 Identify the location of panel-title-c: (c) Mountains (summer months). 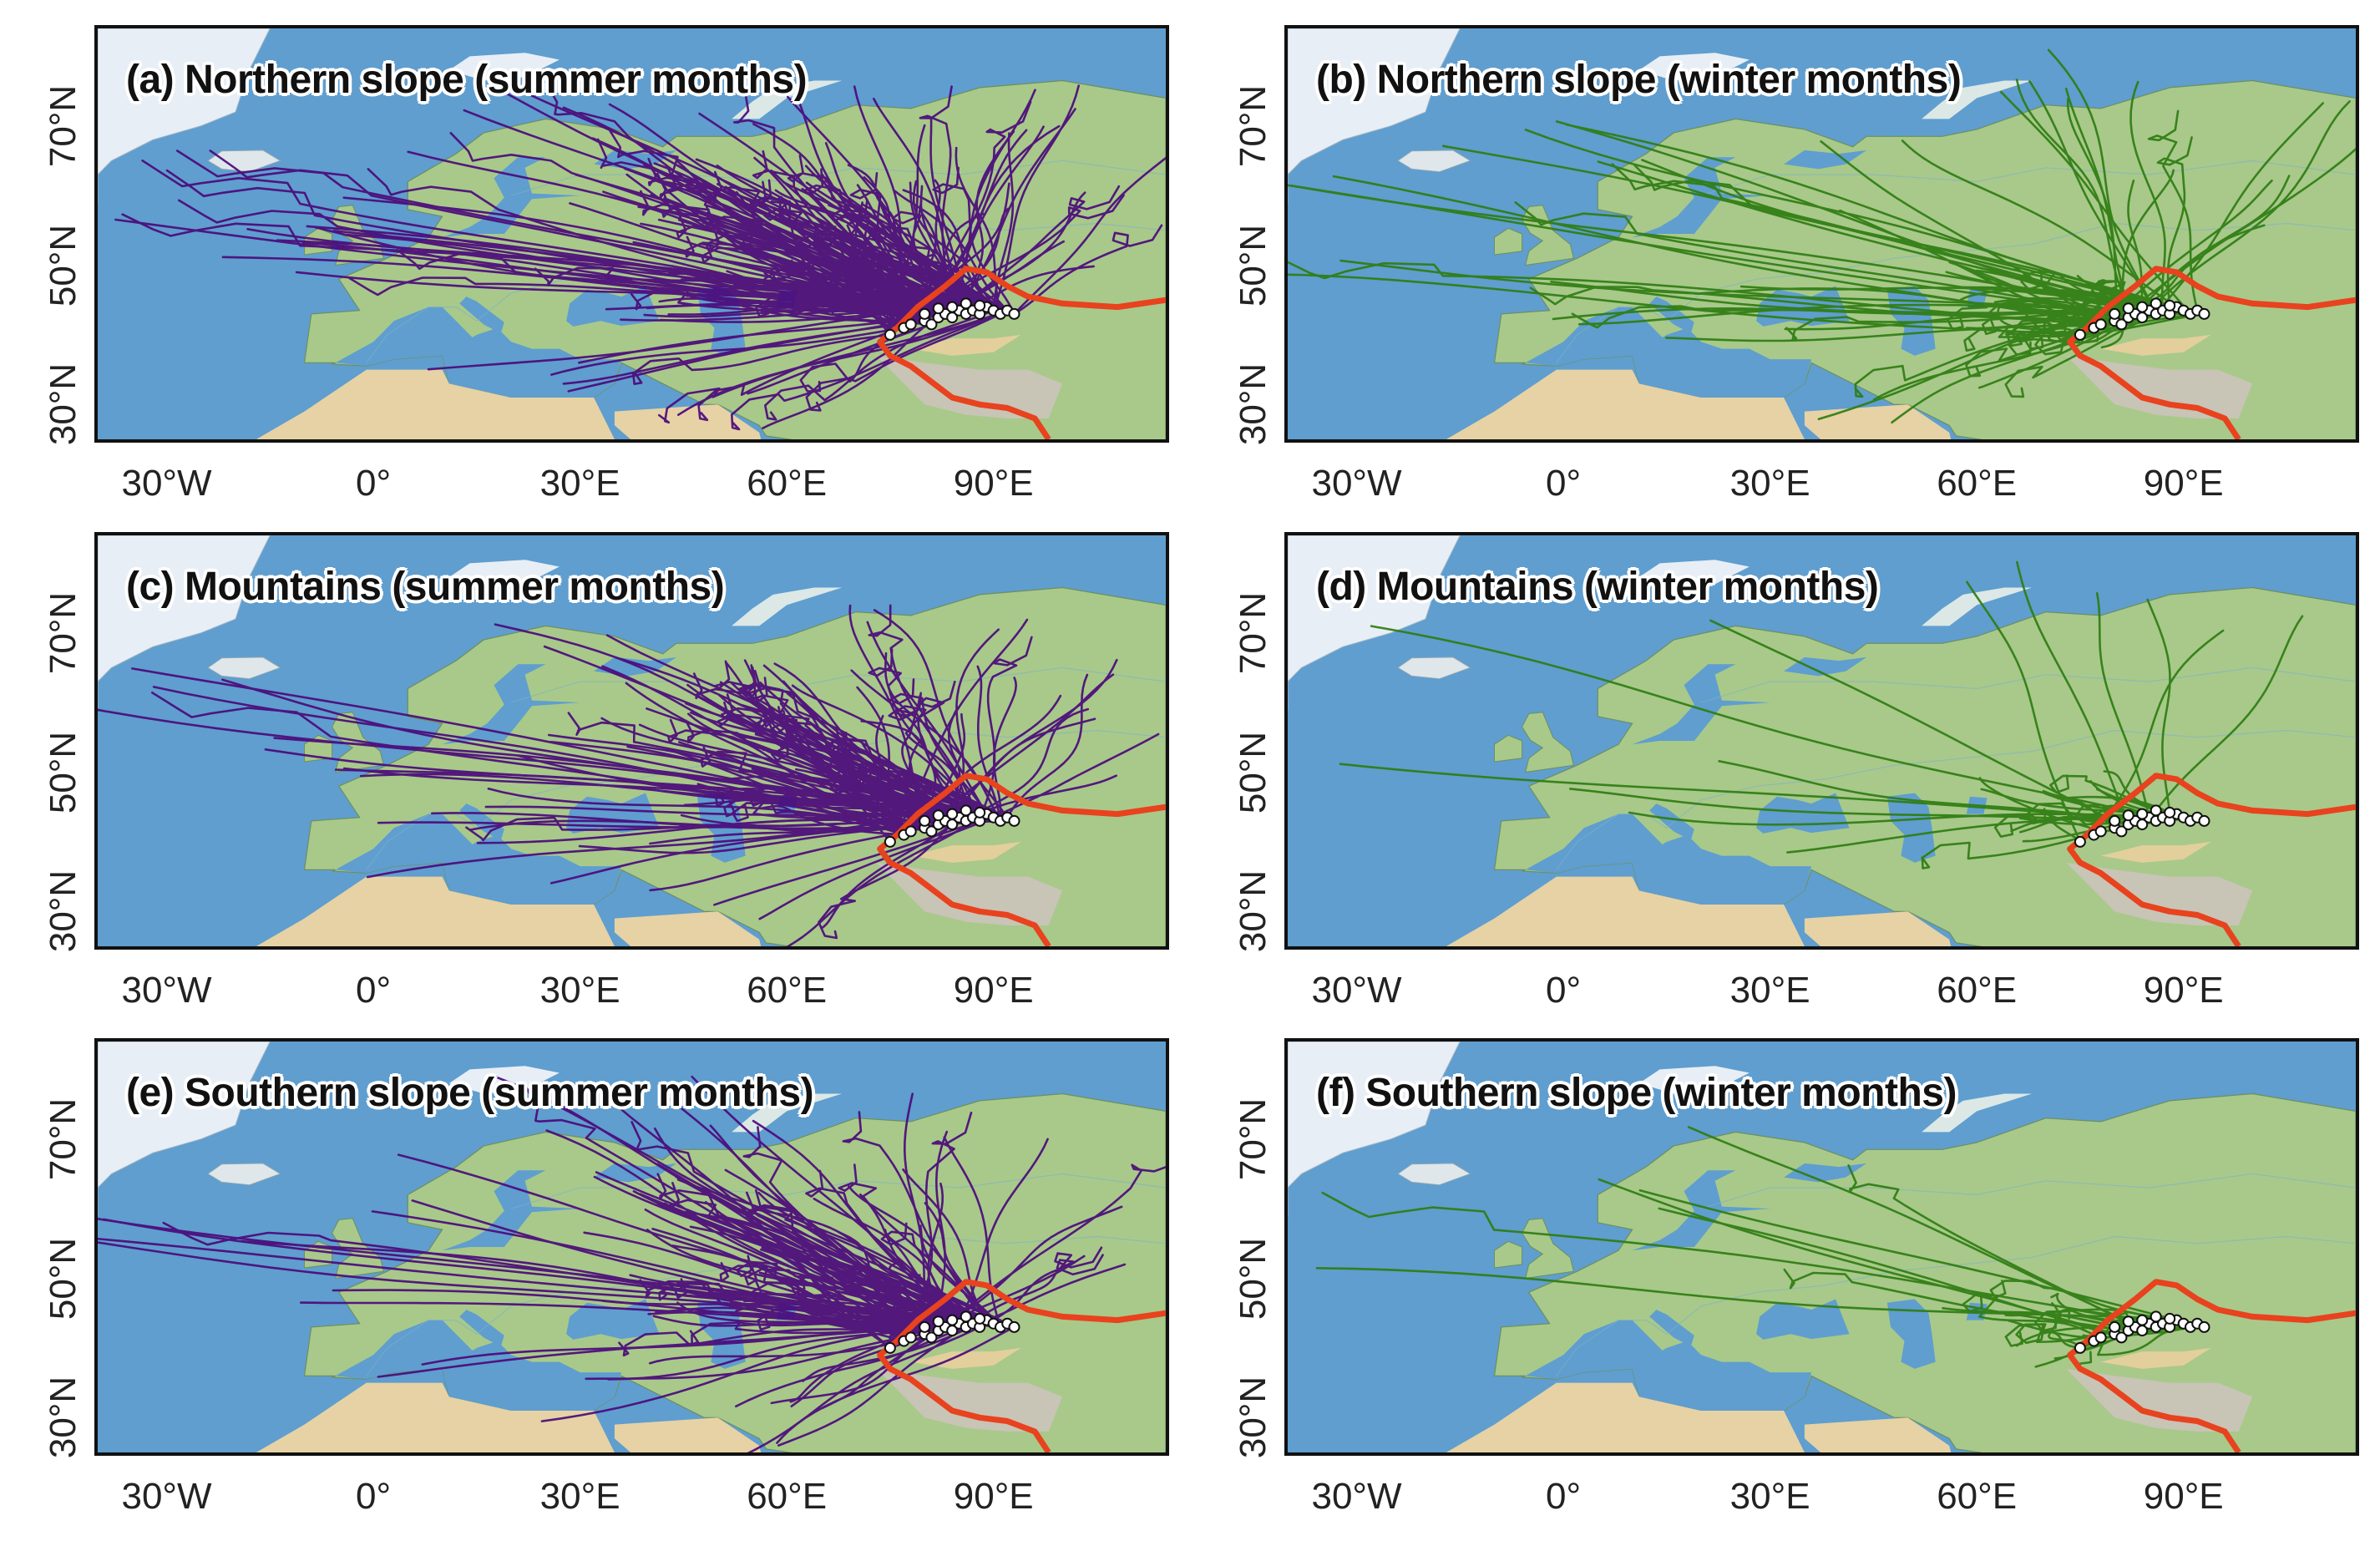
(425, 587).